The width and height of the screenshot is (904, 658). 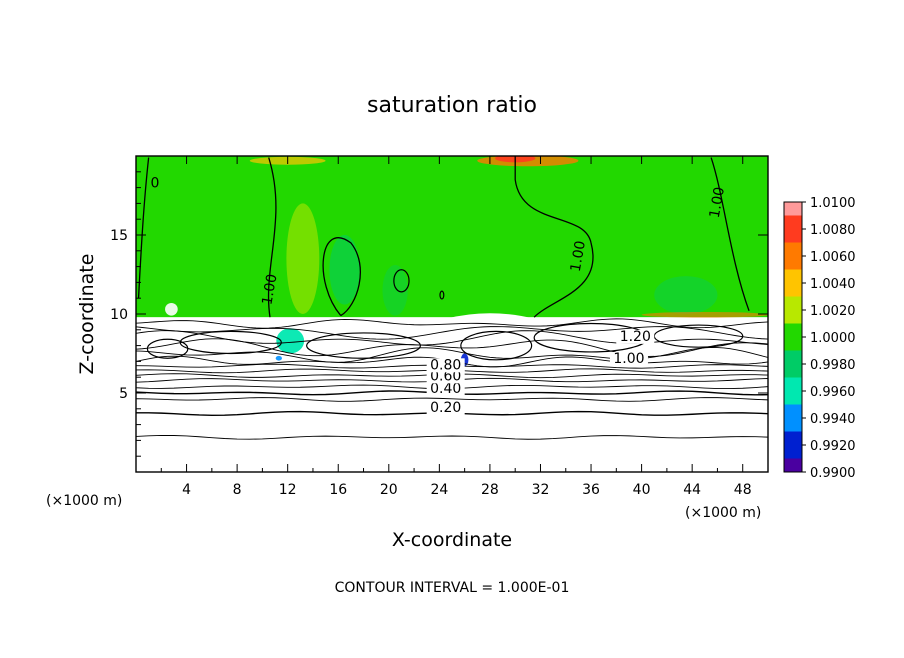 What do you see at coordinates (87, 314) in the screenshot?
I see `y-axis-title: Z-coordinate` at bounding box center [87, 314].